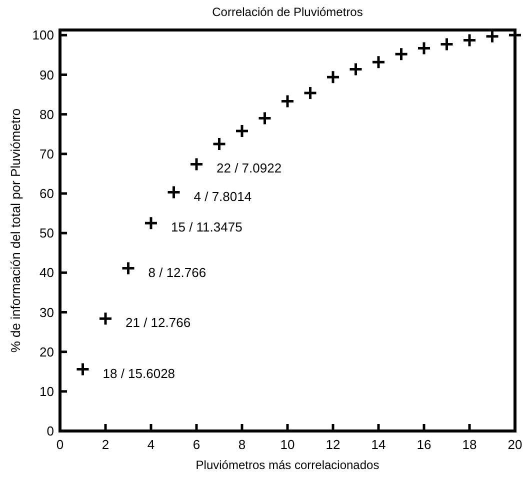 This screenshot has width=523, height=481. Describe the element at coordinates (158, 322) in the screenshot. I see `annotation: 21 / 12.766` at that location.